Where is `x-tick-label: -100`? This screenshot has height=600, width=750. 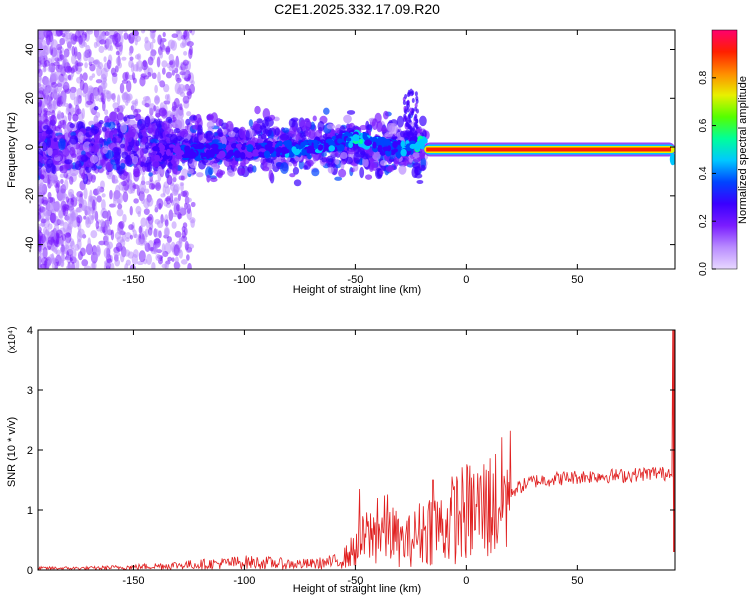 x-tick-label: -100 is located at coordinates (244, 581).